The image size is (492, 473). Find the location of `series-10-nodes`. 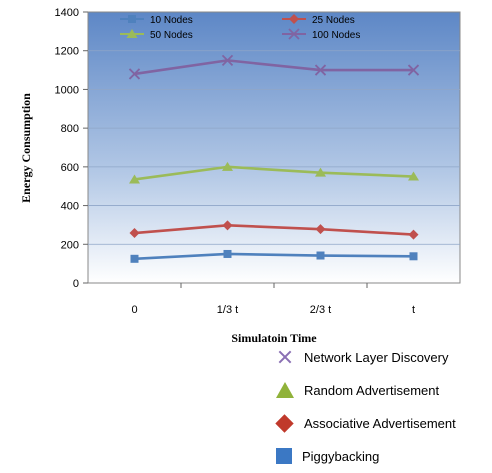

series-10-nodes is located at coordinates (274, 256).